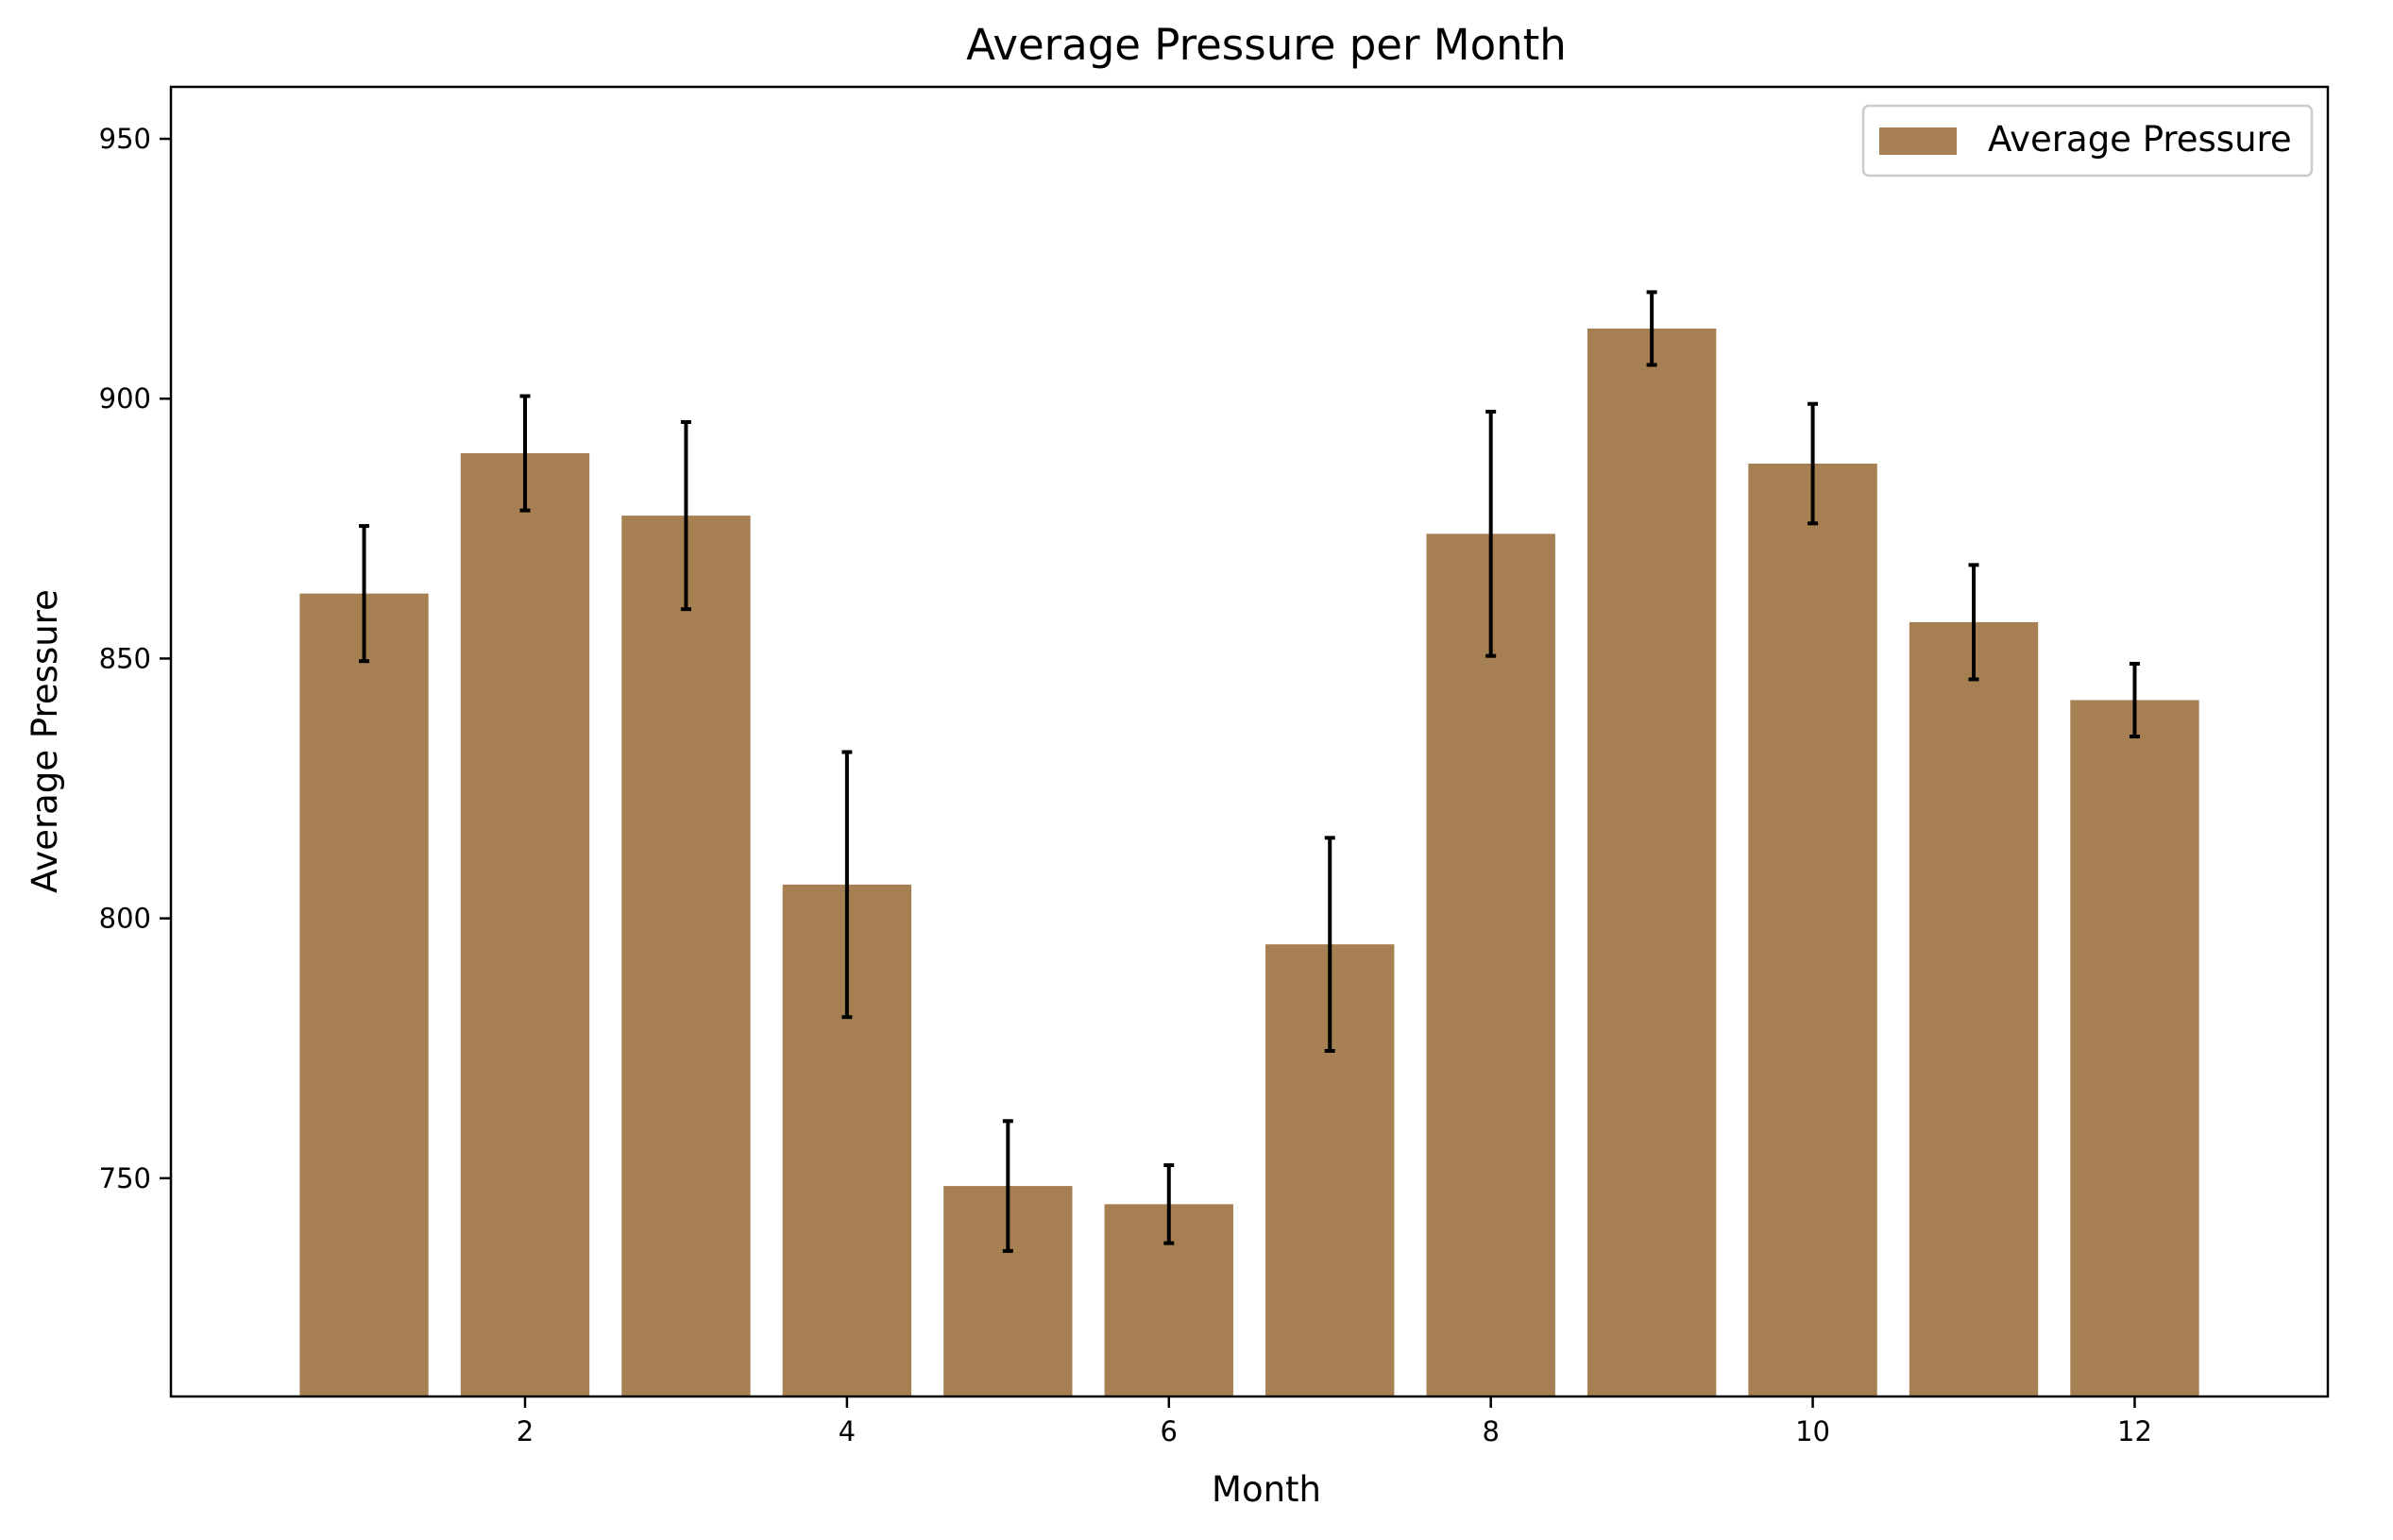  I want to click on x-tick-label: 2, so click(526, 1431).